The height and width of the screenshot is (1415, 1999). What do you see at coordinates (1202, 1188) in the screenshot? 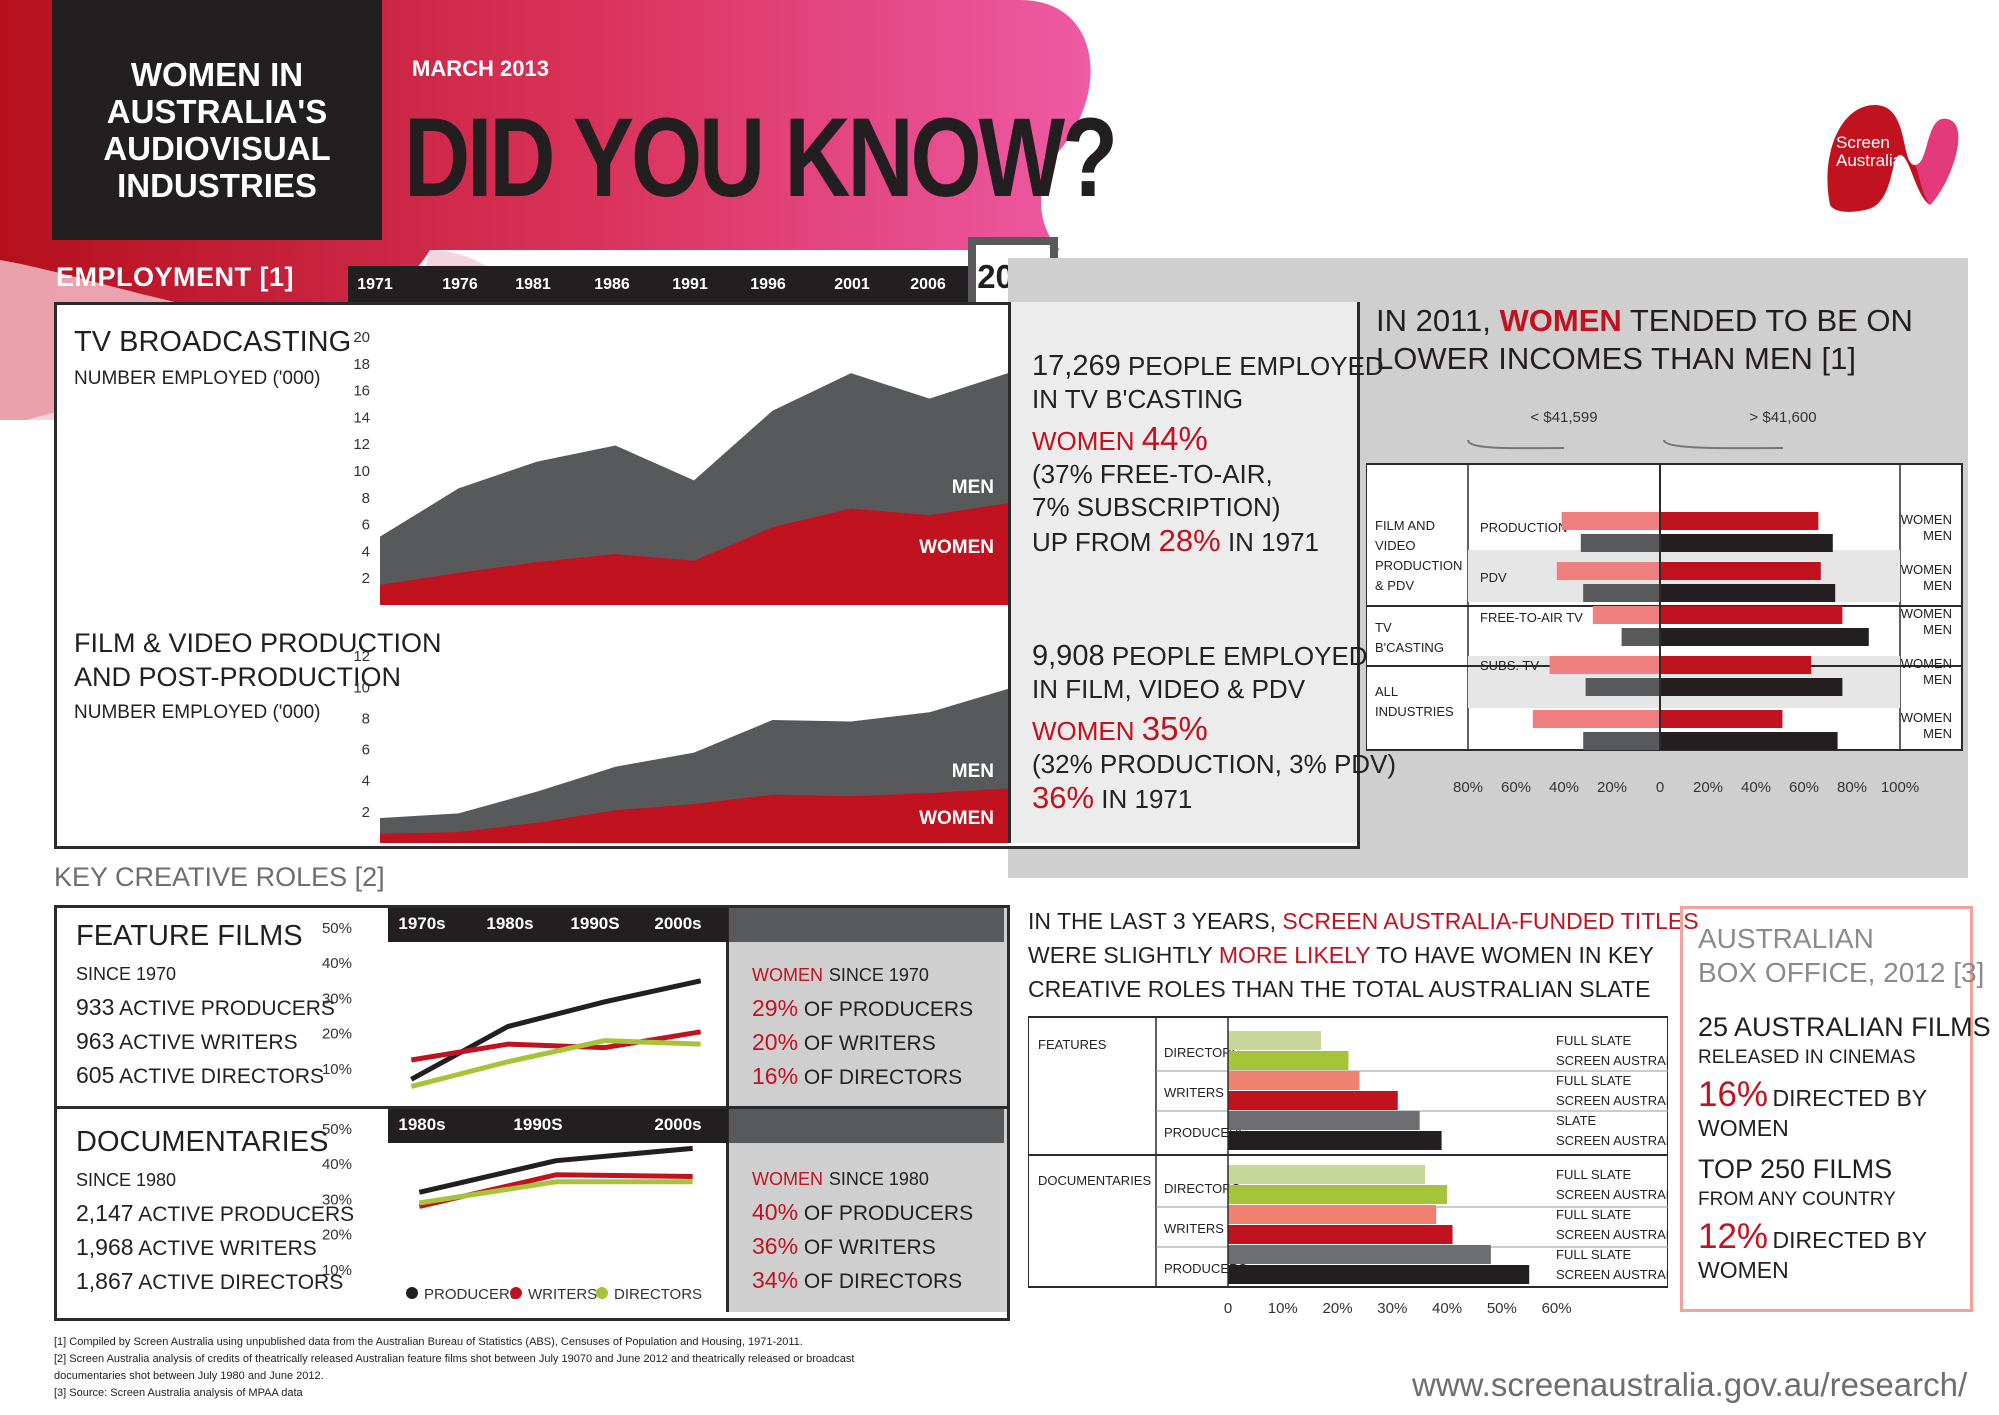
I see `funded-role-label: DIRECTORS` at bounding box center [1202, 1188].